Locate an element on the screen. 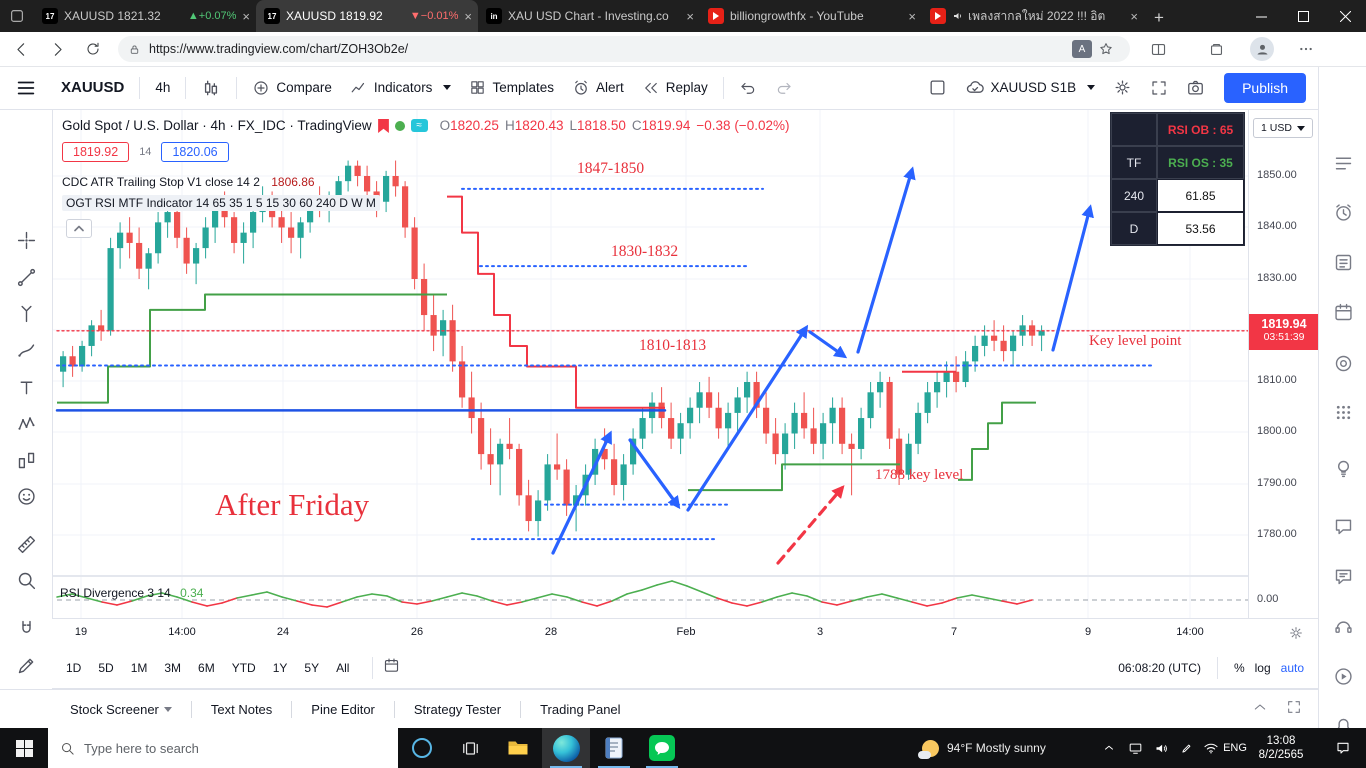 This screenshot has width=1366, height=768. browser-tab: เพลงสากลใหม่ 2022 !!! อิต × is located at coordinates (1033, 16).